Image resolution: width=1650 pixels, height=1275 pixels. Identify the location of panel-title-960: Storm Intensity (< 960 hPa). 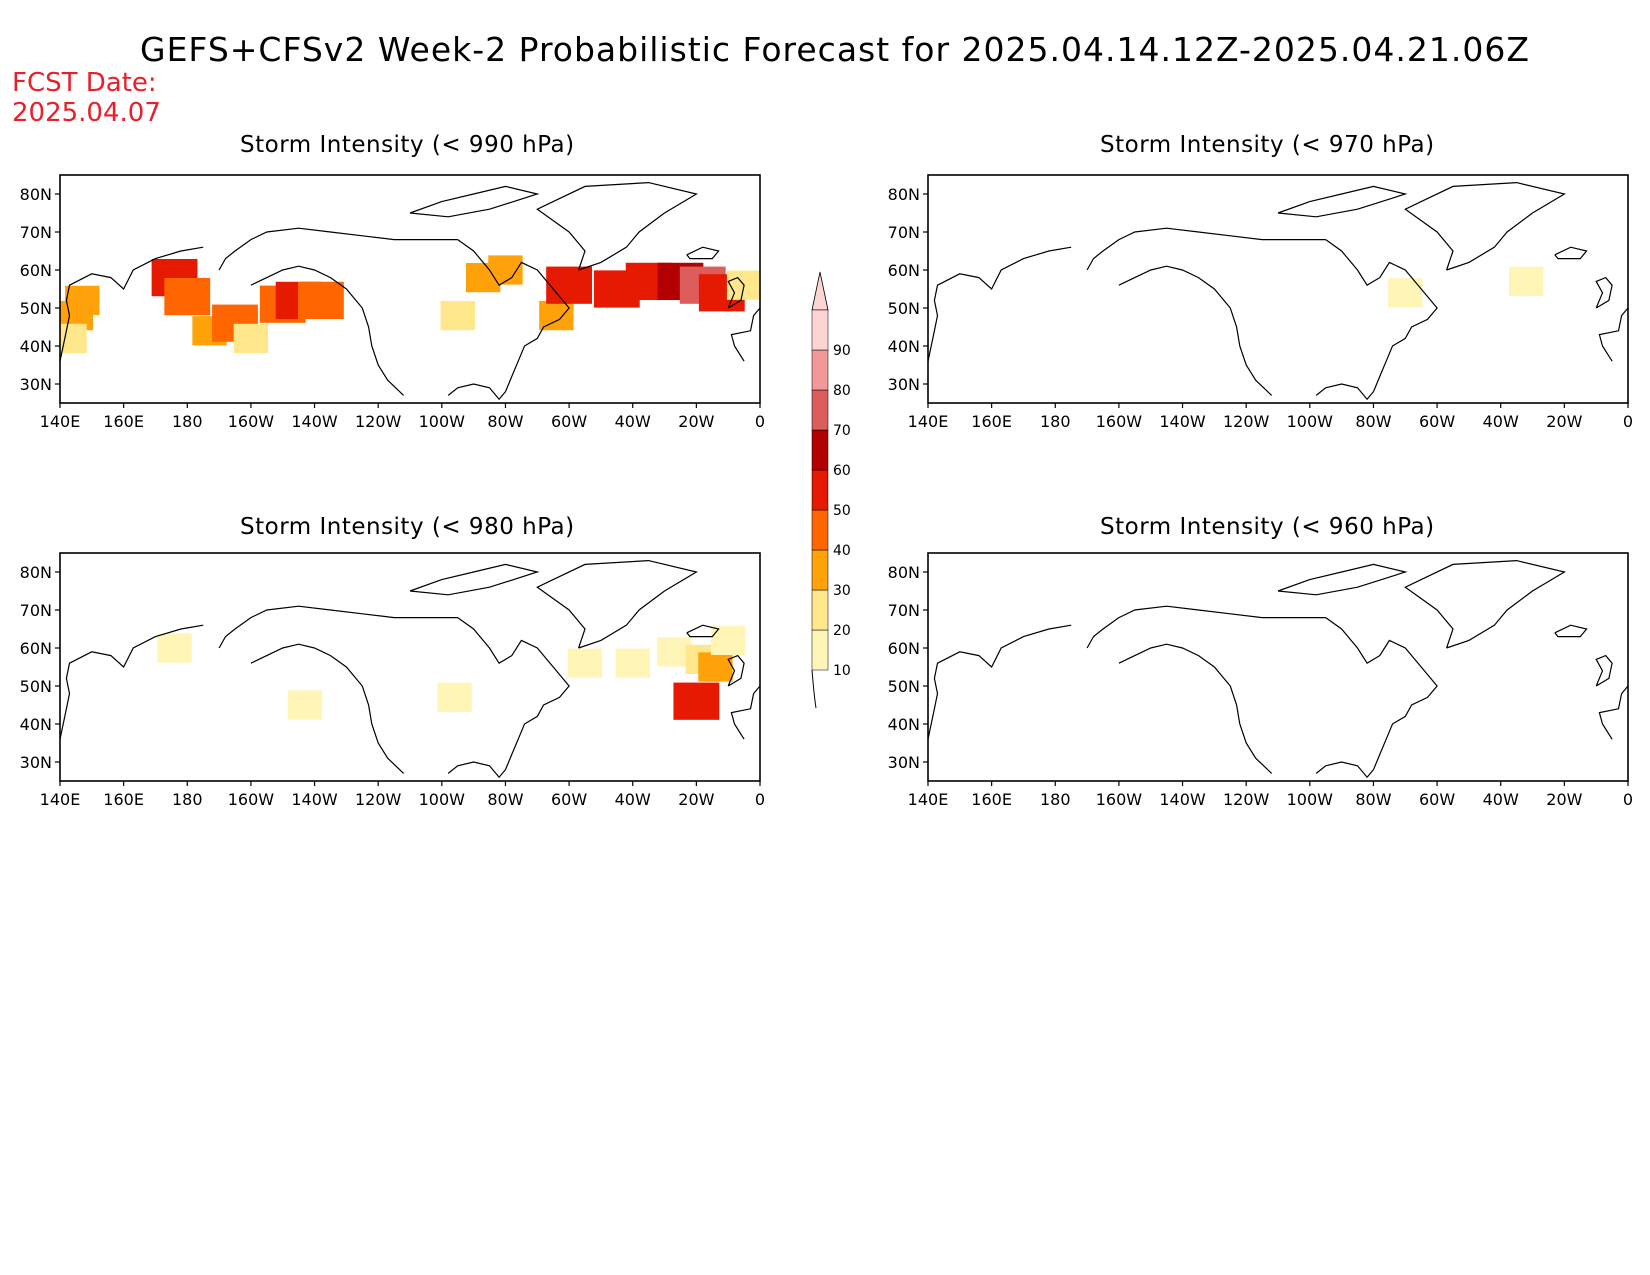
(1267, 527).